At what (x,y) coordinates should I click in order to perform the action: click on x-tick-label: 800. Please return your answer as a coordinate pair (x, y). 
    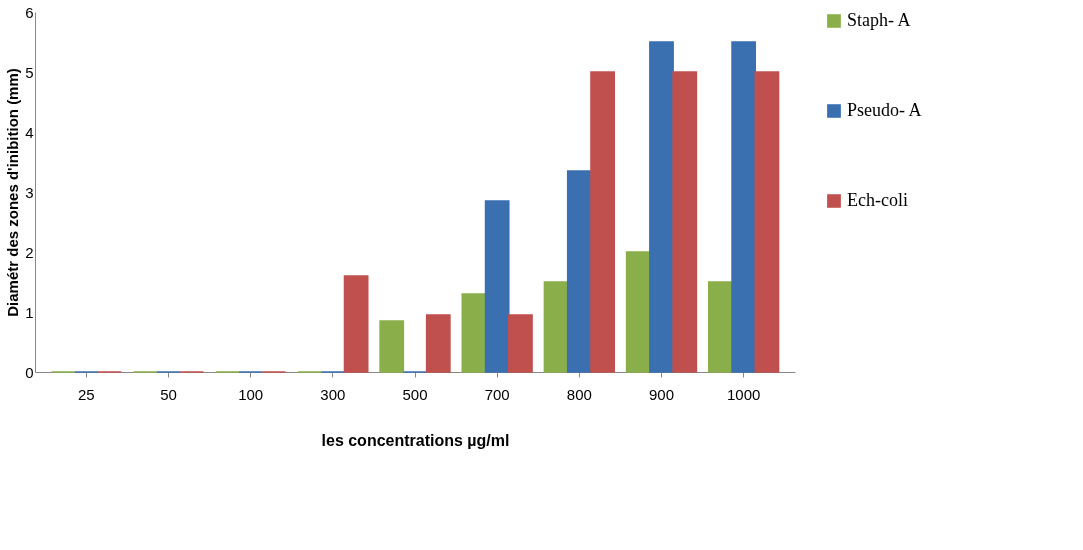
    Looking at the image, I should click on (579, 394).